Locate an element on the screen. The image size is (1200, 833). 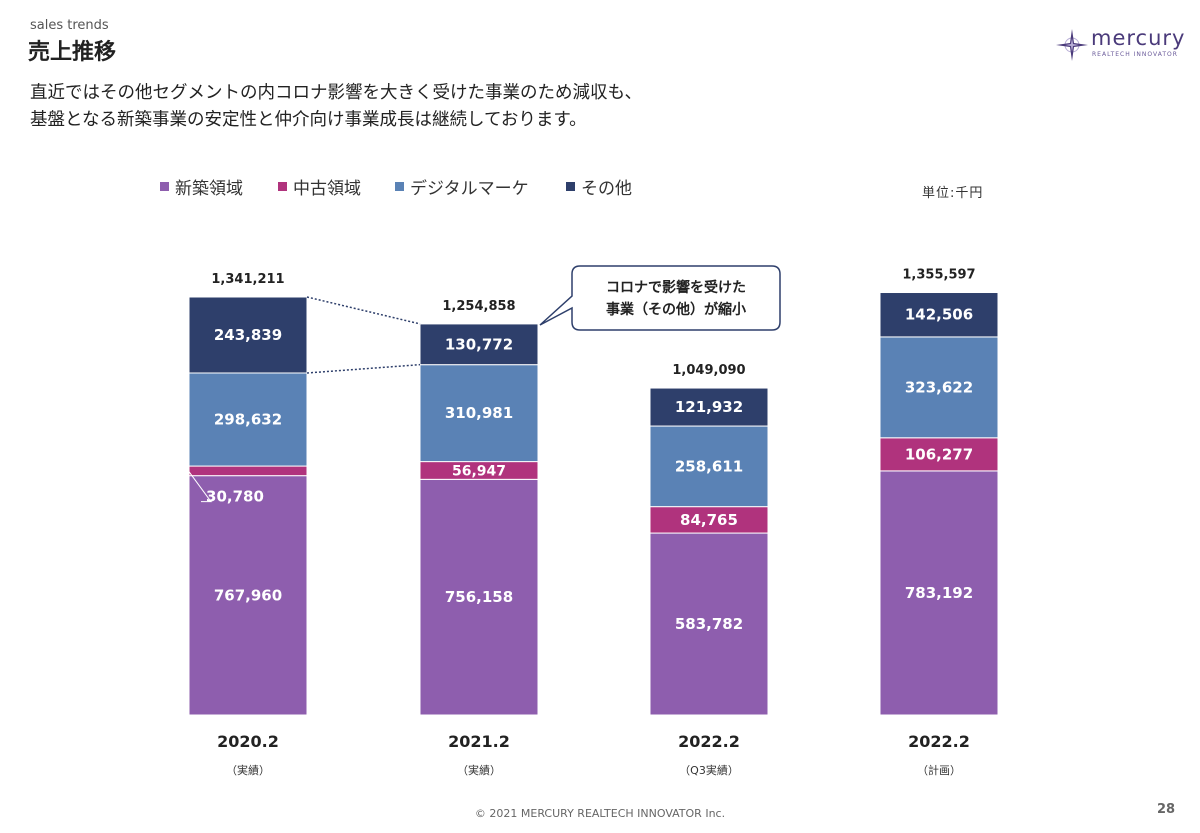
data-label-3-1: 583,782 is located at coordinates (709, 624).